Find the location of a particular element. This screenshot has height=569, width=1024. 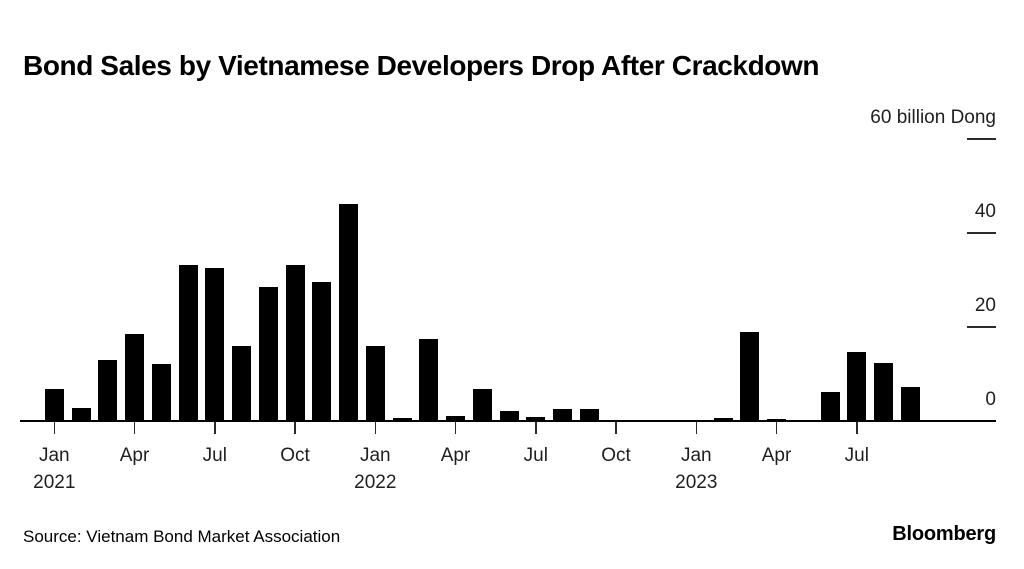

bar-apr-2023 is located at coordinates (777, 420).